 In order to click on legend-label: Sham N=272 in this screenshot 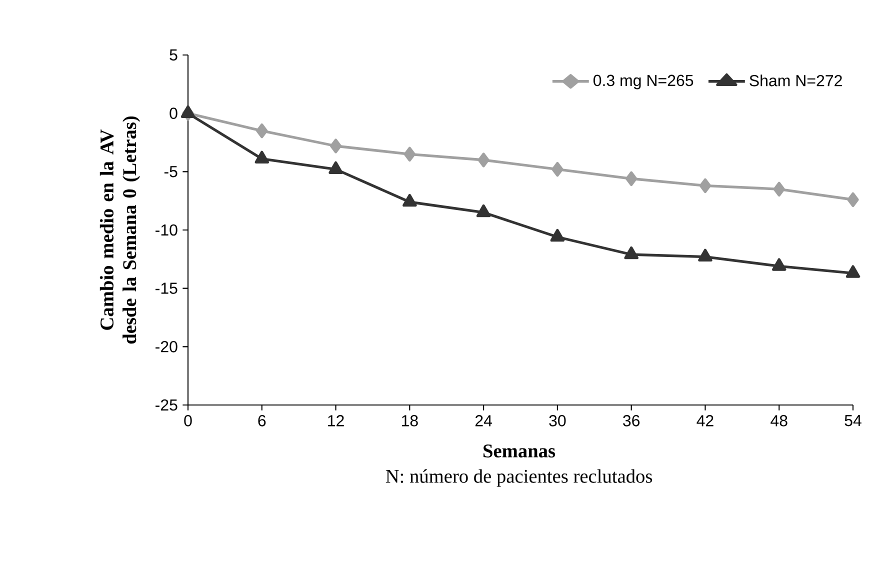, I will do `click(796, 80)`.